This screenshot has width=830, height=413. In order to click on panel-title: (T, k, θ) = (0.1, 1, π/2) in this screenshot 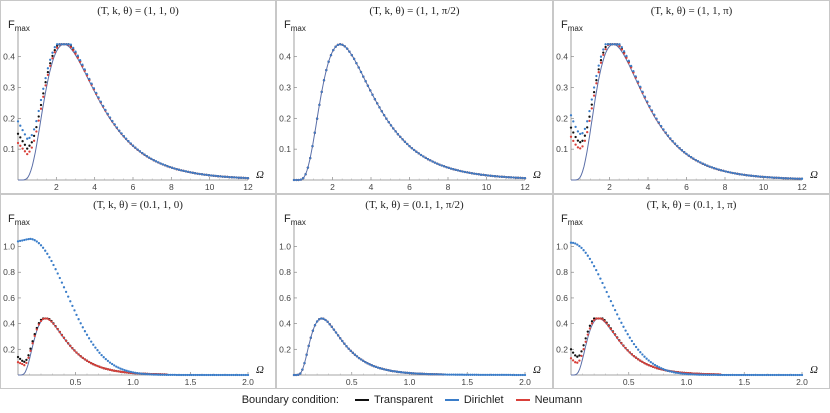, I will do `click(414, 205)`.